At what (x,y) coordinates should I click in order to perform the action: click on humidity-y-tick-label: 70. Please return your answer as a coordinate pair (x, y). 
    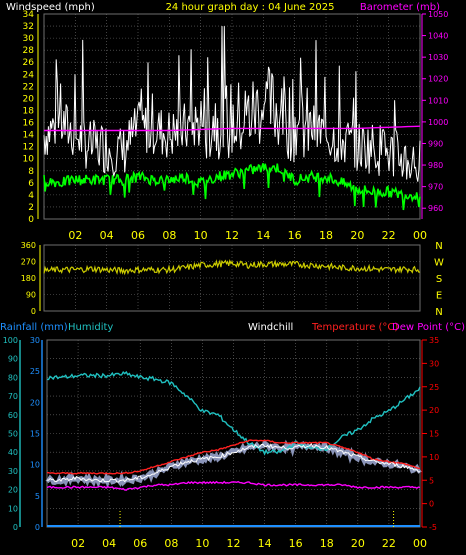
    Looking at the image, I should click on (13, 396).